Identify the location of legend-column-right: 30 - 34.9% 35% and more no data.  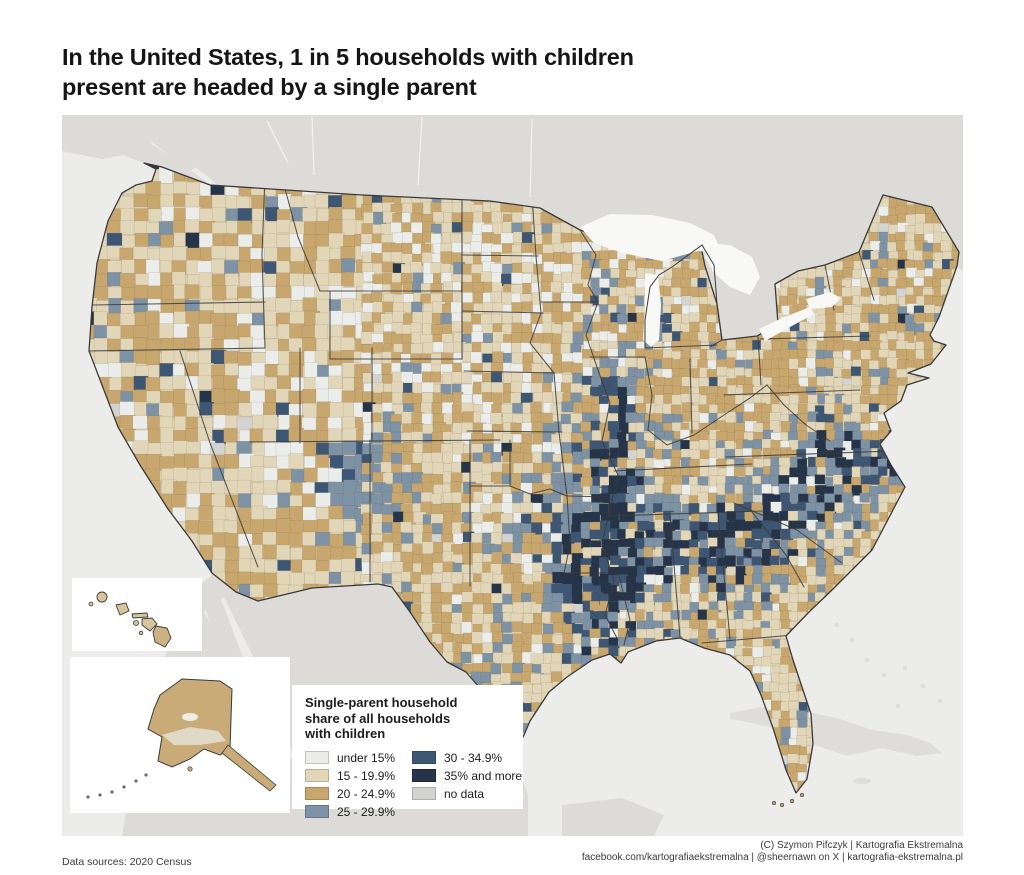
(467, 785).